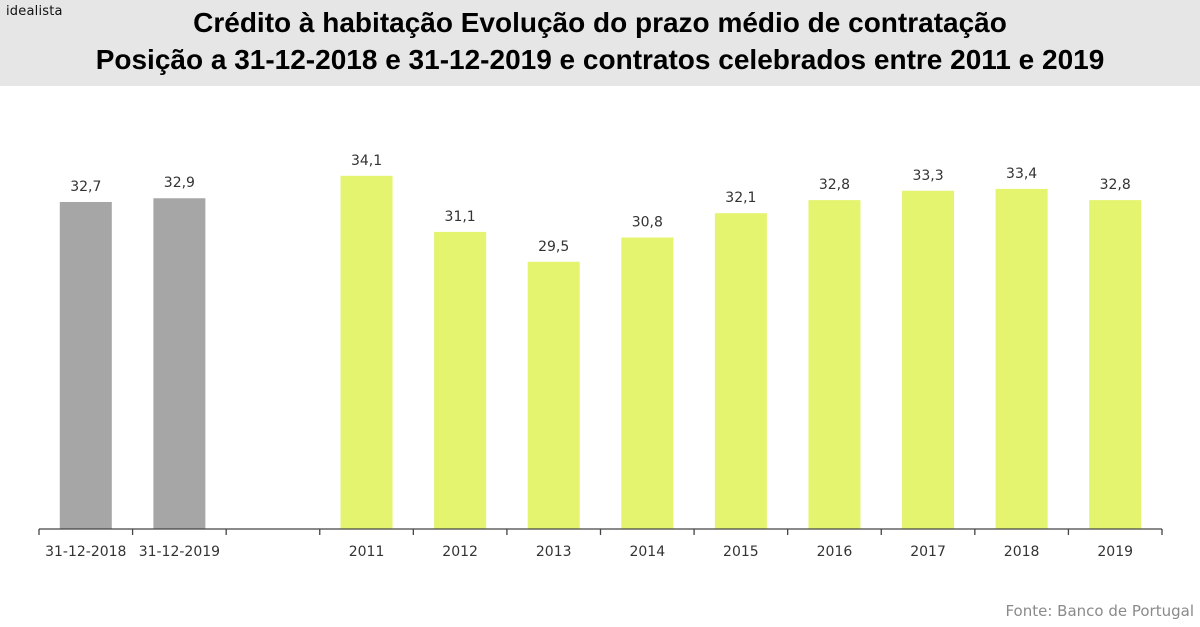 This screenshot has height=627, width=1200. What do you see at coordinates (554, 552) in the screenshot?
I see `x-tick-label: 2013` at bounding box center [554, 552].